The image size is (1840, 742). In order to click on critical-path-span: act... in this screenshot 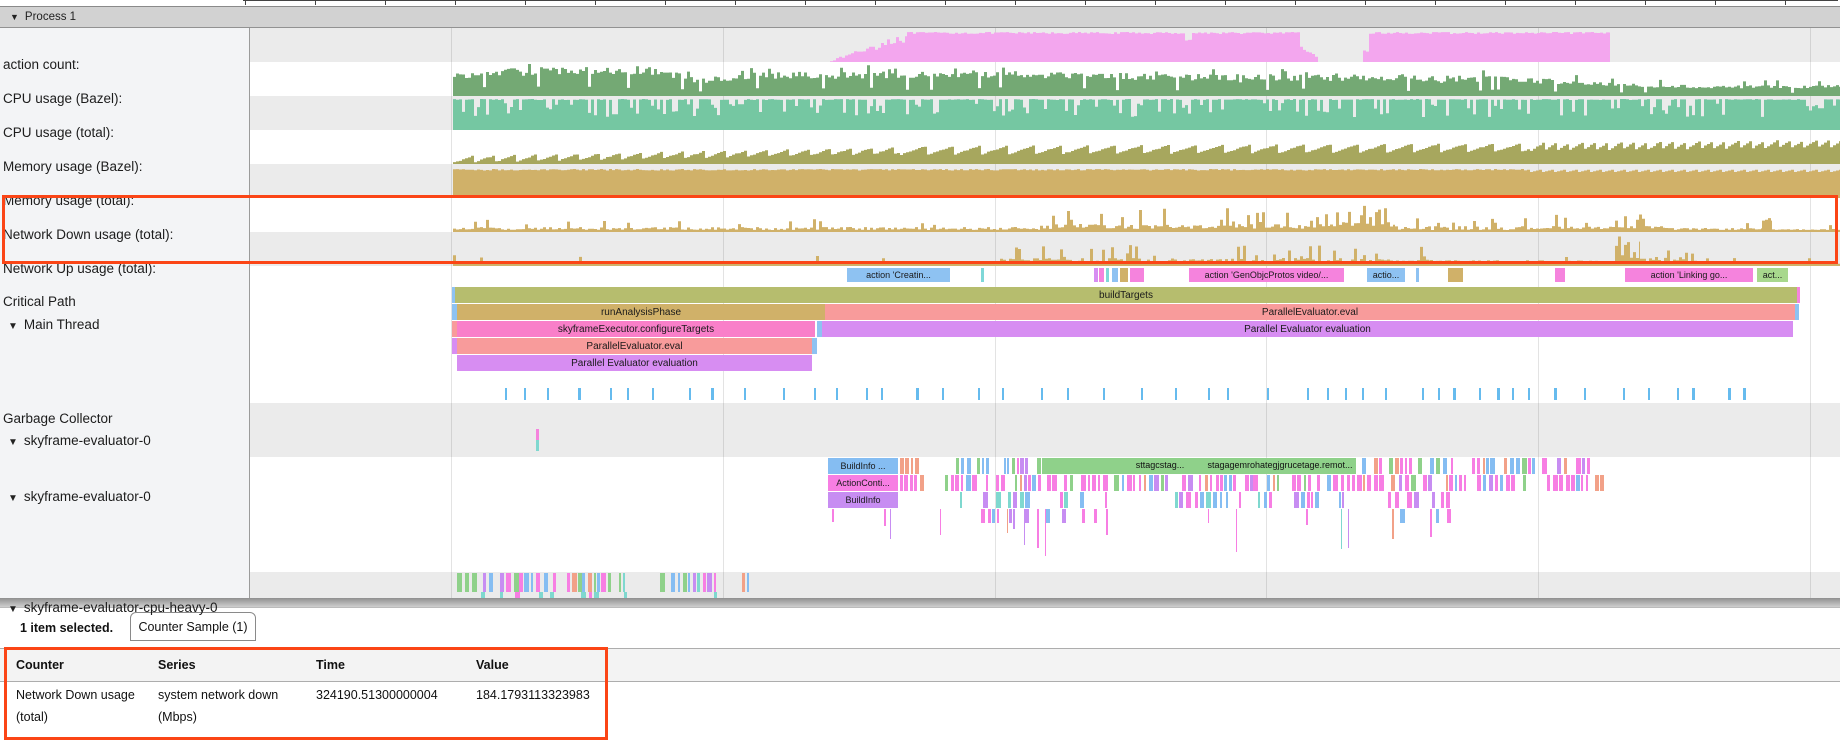, I will do `click(1772, 275)`.